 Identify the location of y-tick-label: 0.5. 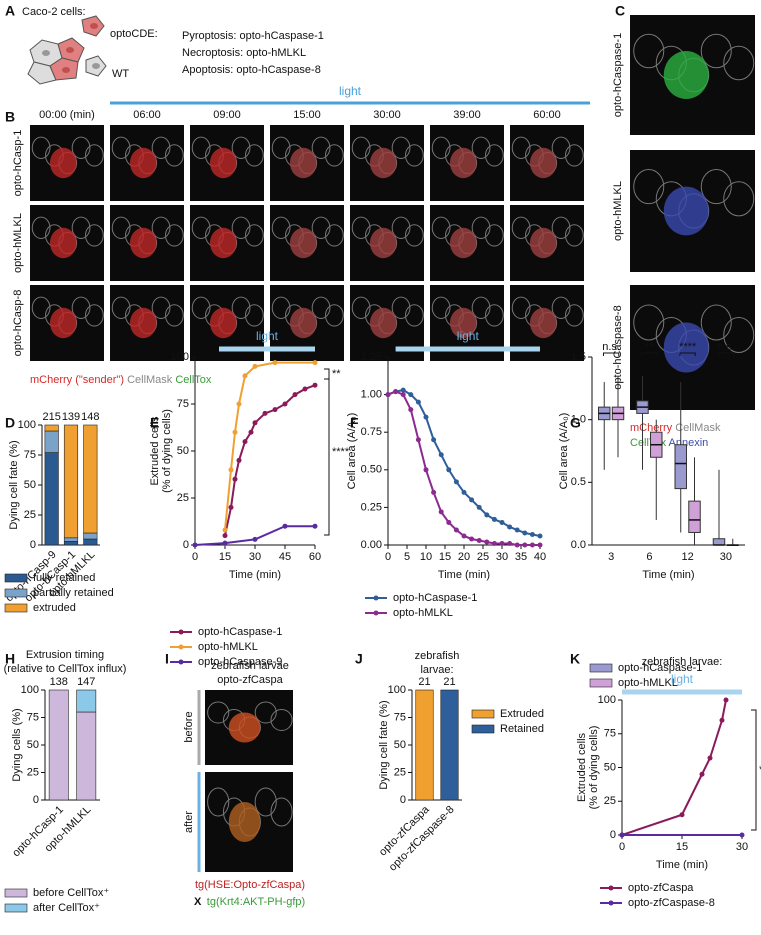
(578, 482).